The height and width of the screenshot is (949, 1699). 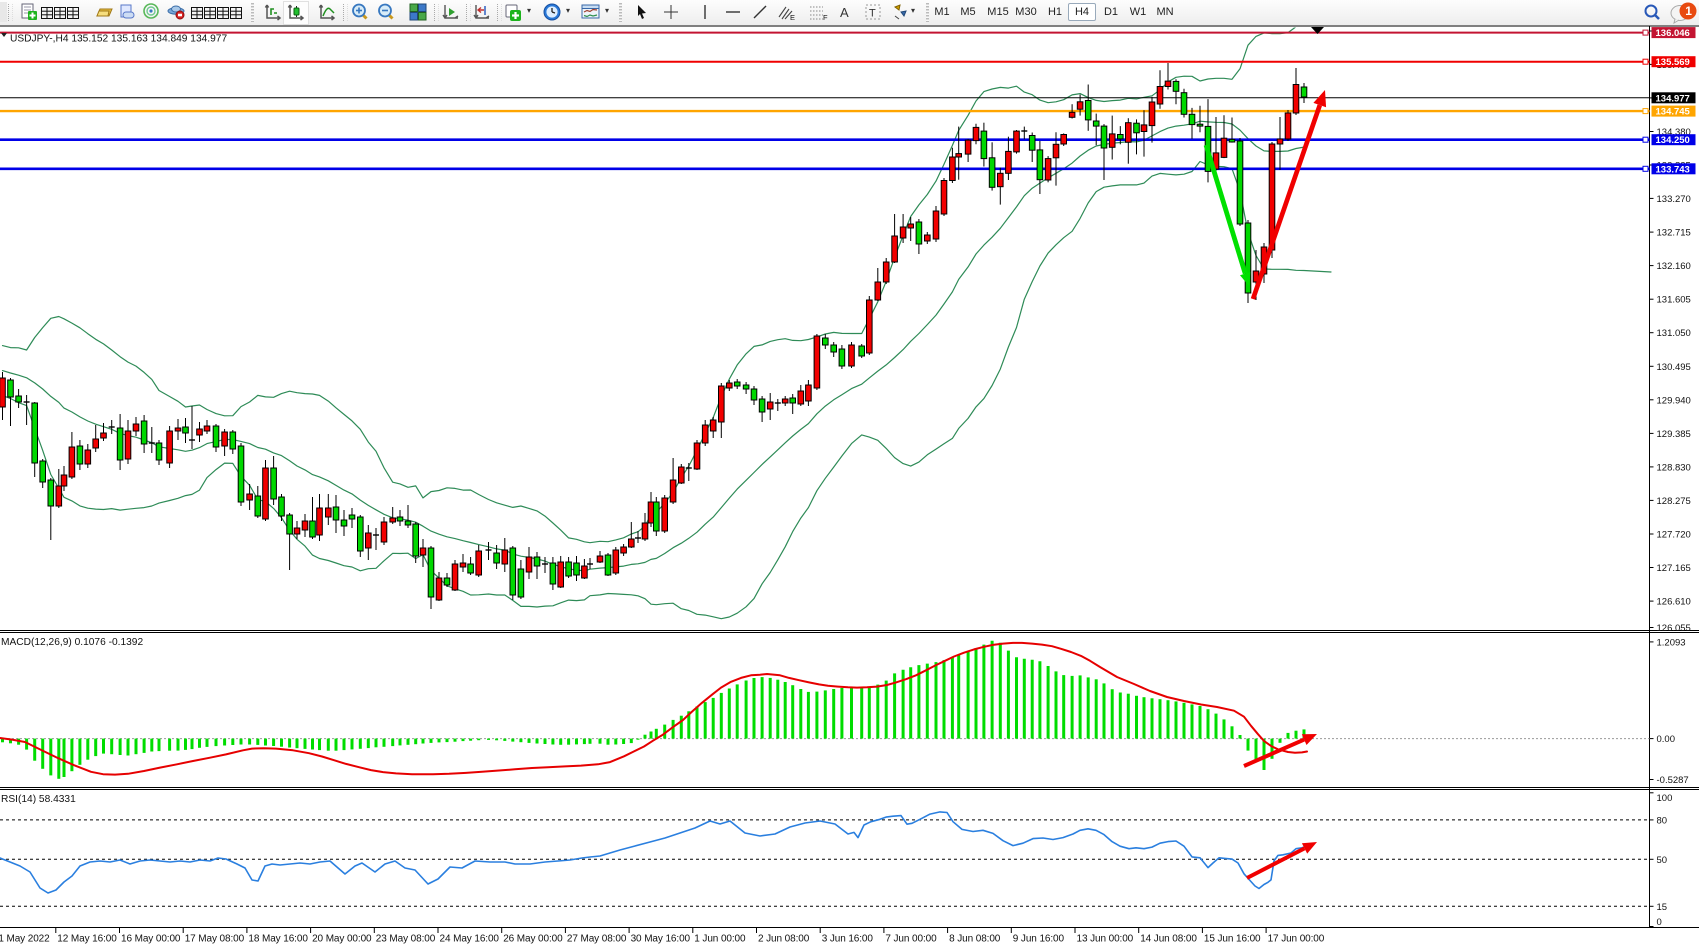 I want to click on svg-text: 16 May 00:00, so click(x=151, y=939).